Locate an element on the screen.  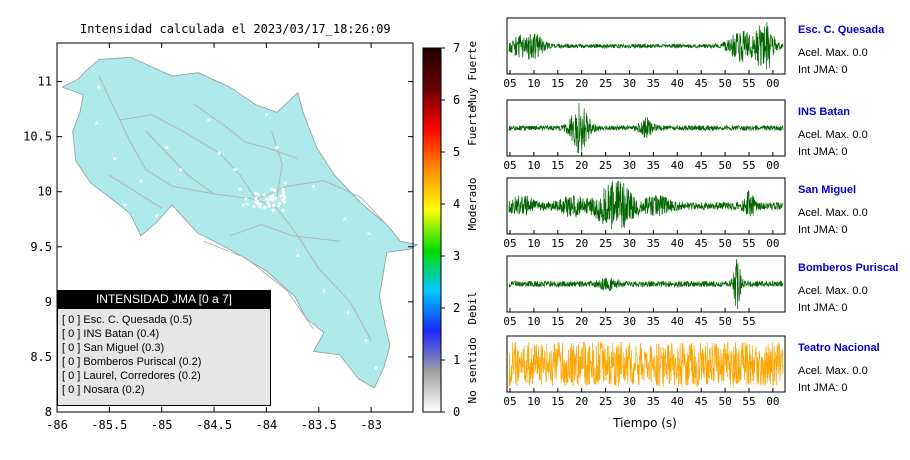
legend-item: [ 0 ] Esc. C. Quesada (0.5) is located at coordinates (127, 320).